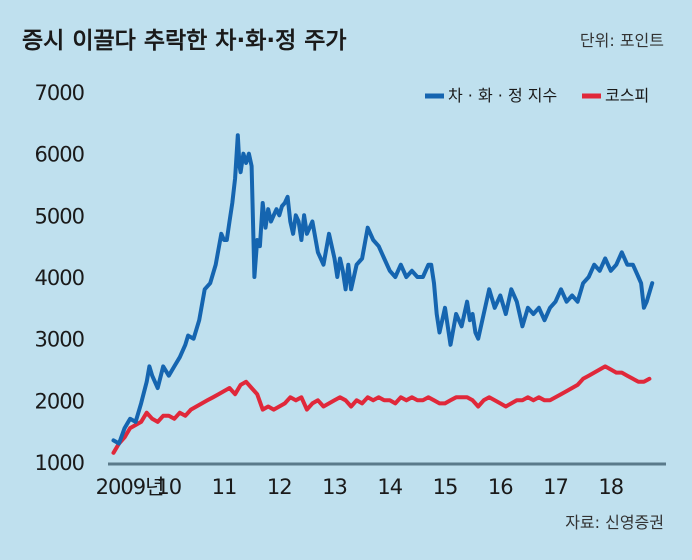 The image size is (692, 560). I want to click on x-tick-label: 14, so click(389, 487).